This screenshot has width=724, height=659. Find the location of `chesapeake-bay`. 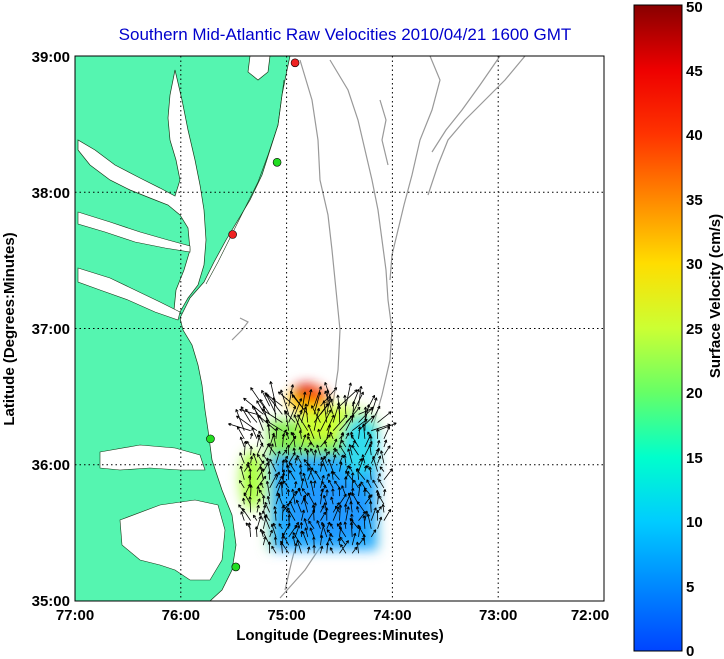

chesapeake-bay is located at coordinates (142, 191).